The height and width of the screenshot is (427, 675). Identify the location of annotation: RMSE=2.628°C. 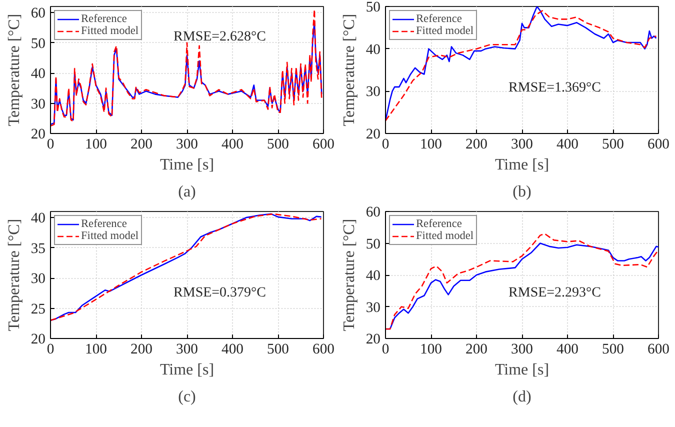
(220, 37).